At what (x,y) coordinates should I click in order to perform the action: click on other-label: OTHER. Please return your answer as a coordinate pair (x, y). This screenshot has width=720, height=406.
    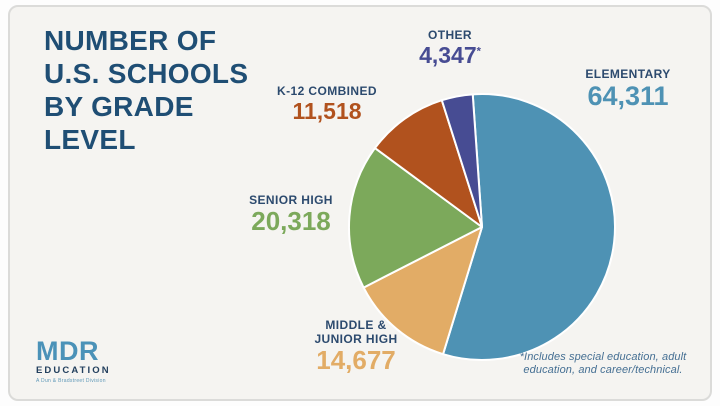
    Looking at the image, I should click on (450, 35).